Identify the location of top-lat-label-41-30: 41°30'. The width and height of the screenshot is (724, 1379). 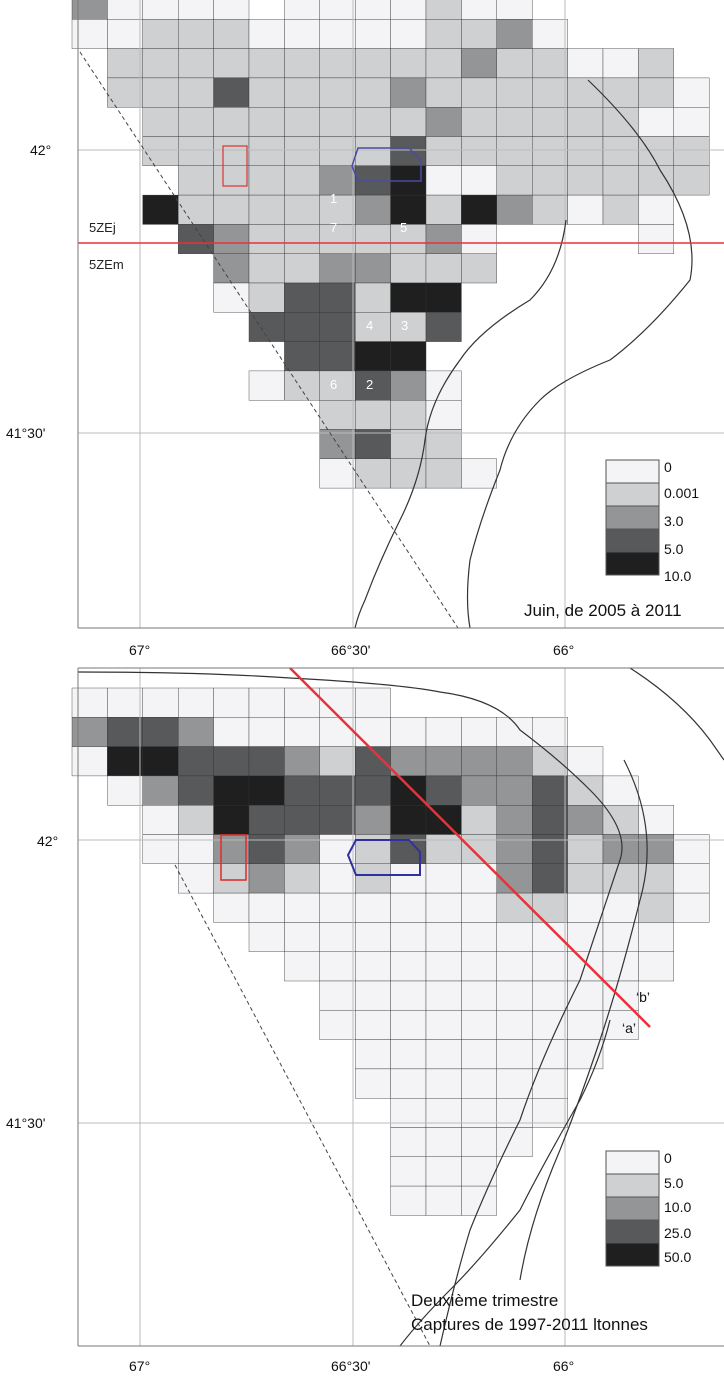
(25, 433).